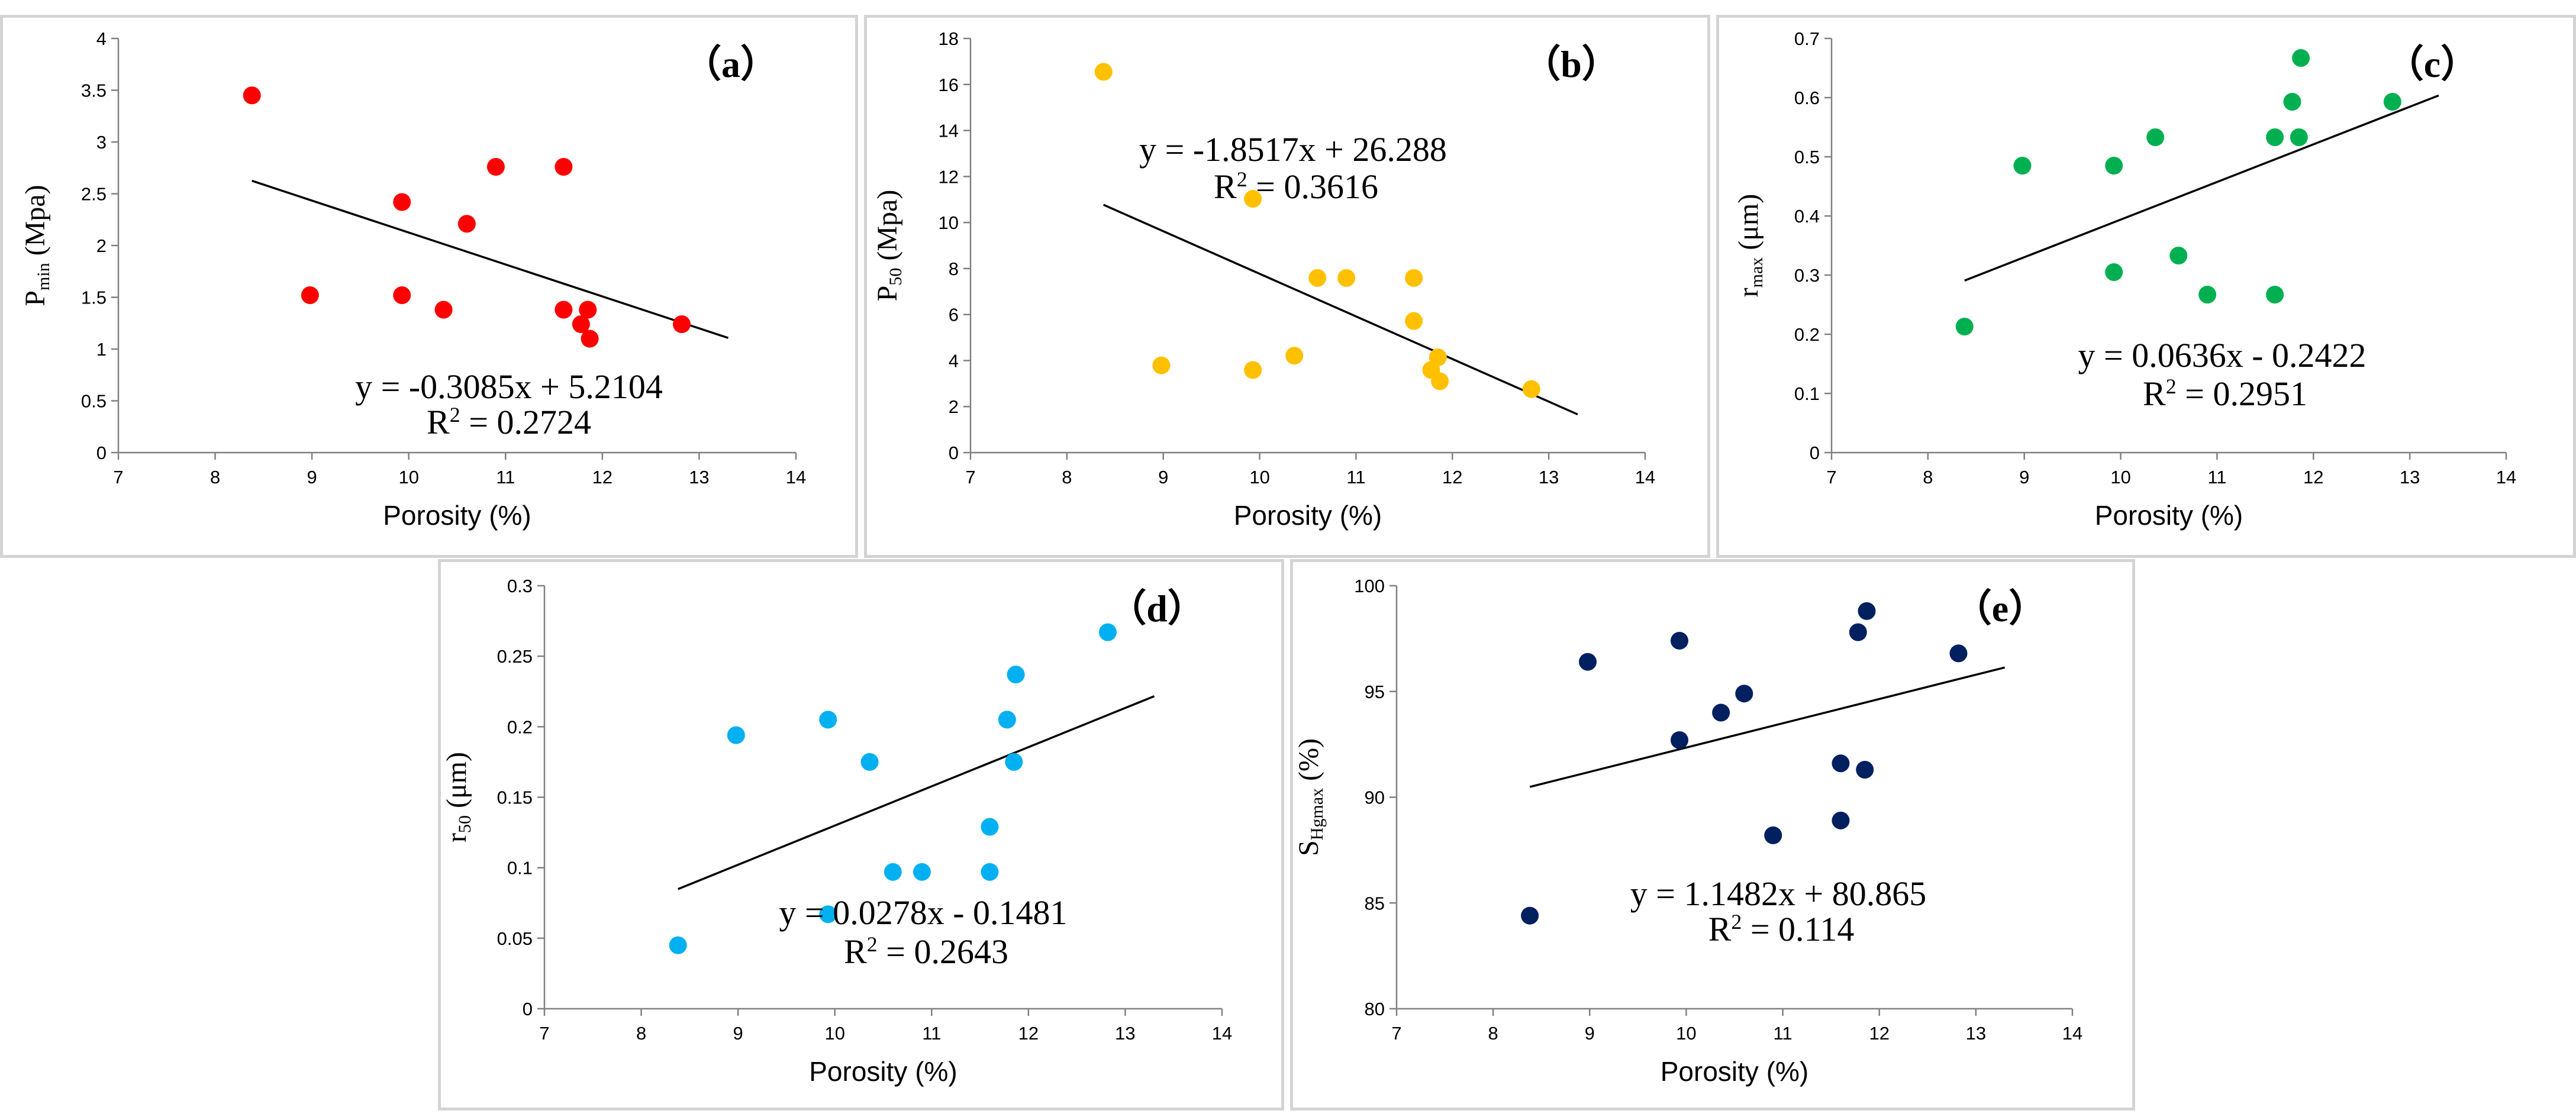 Image resolution: width=2576 pixels, height=1117 pixels. I want to click on y-axis-title: P50 (Mpa), so click(888, 246).